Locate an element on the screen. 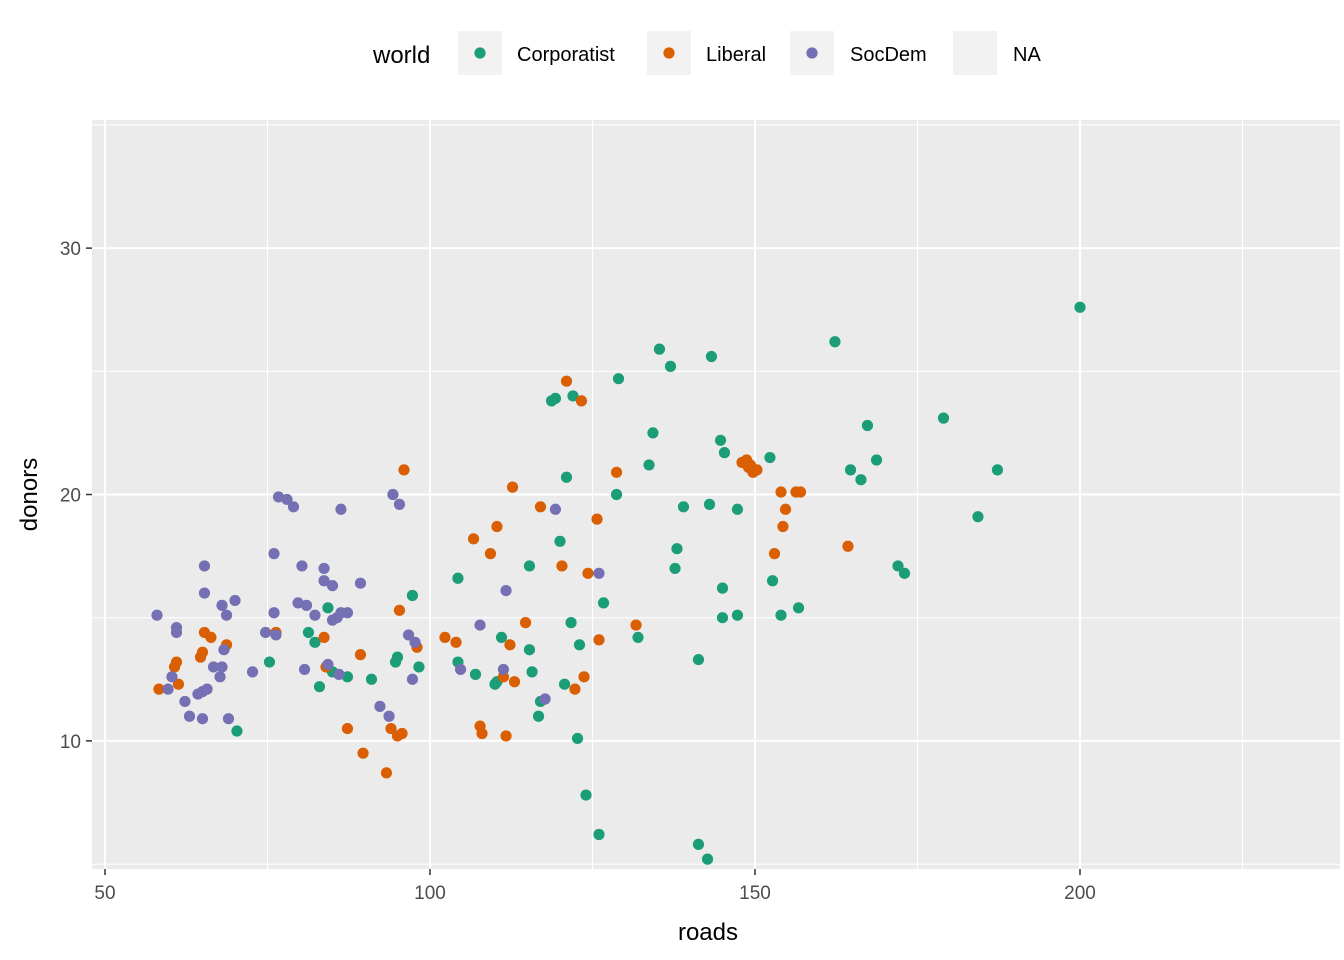  y-tick-label: 30 is located at coordinates (70, 249).